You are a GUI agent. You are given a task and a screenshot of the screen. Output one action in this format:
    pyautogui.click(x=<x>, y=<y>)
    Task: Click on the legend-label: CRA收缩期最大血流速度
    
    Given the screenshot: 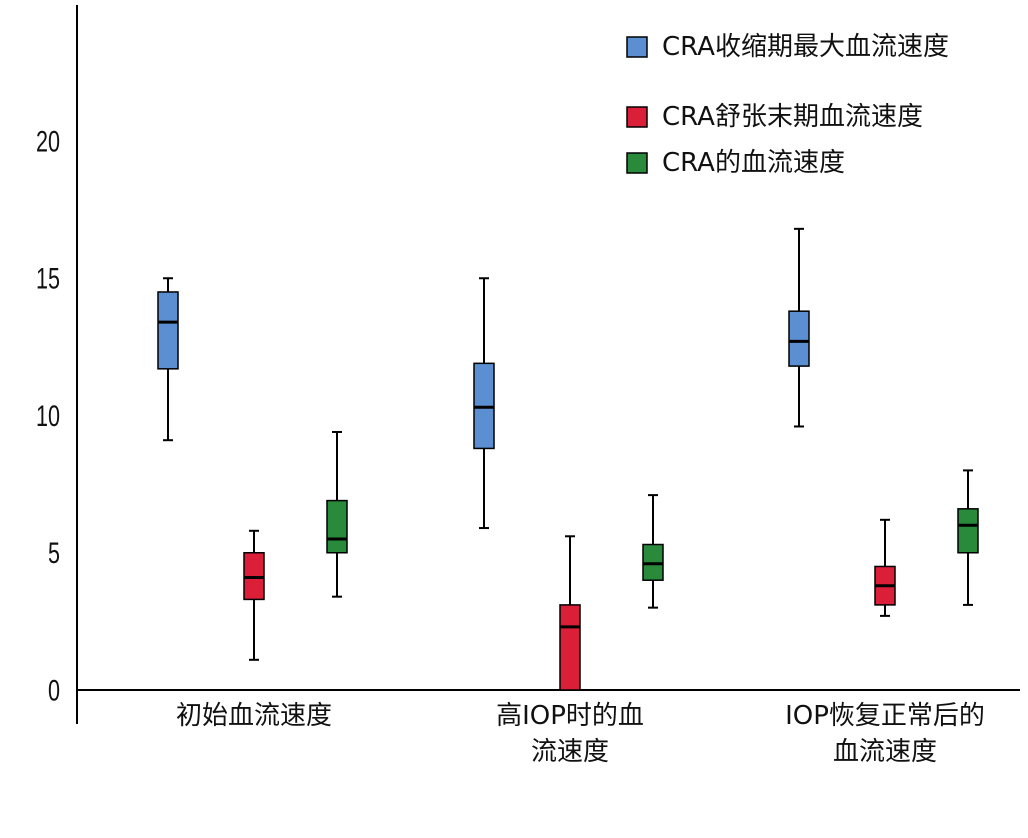 What is the action you would take?
    pyautogui.click(x=805, y=47)
    